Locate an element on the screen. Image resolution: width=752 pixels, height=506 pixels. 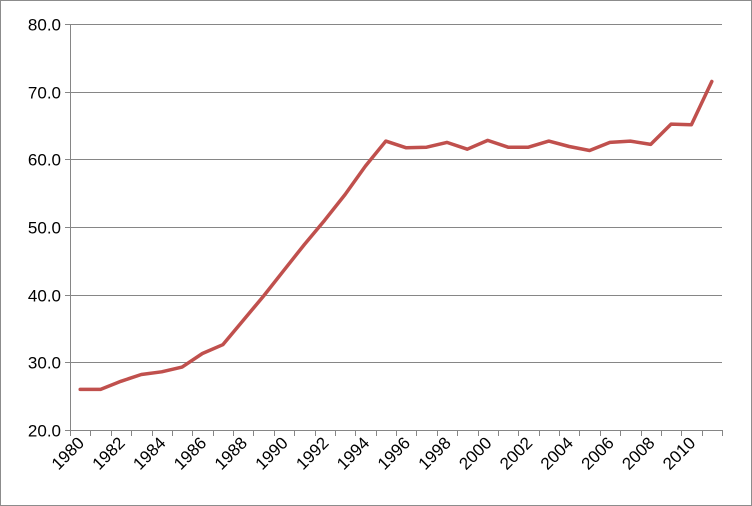
x-tick-label: 2002 is located at coordinates (516, 453).